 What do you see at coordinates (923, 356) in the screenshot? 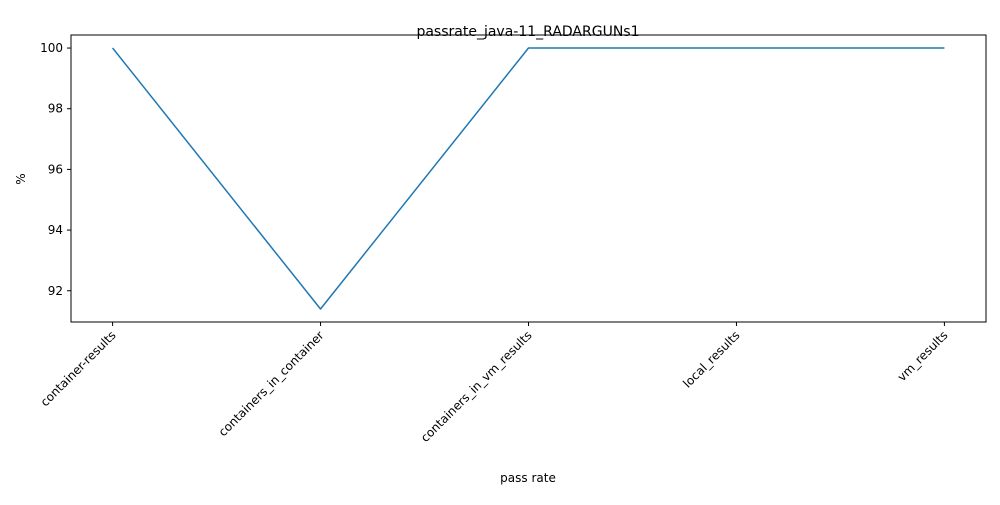
I see `x-tick-label: vm_results` at bounding box center [923, 356].